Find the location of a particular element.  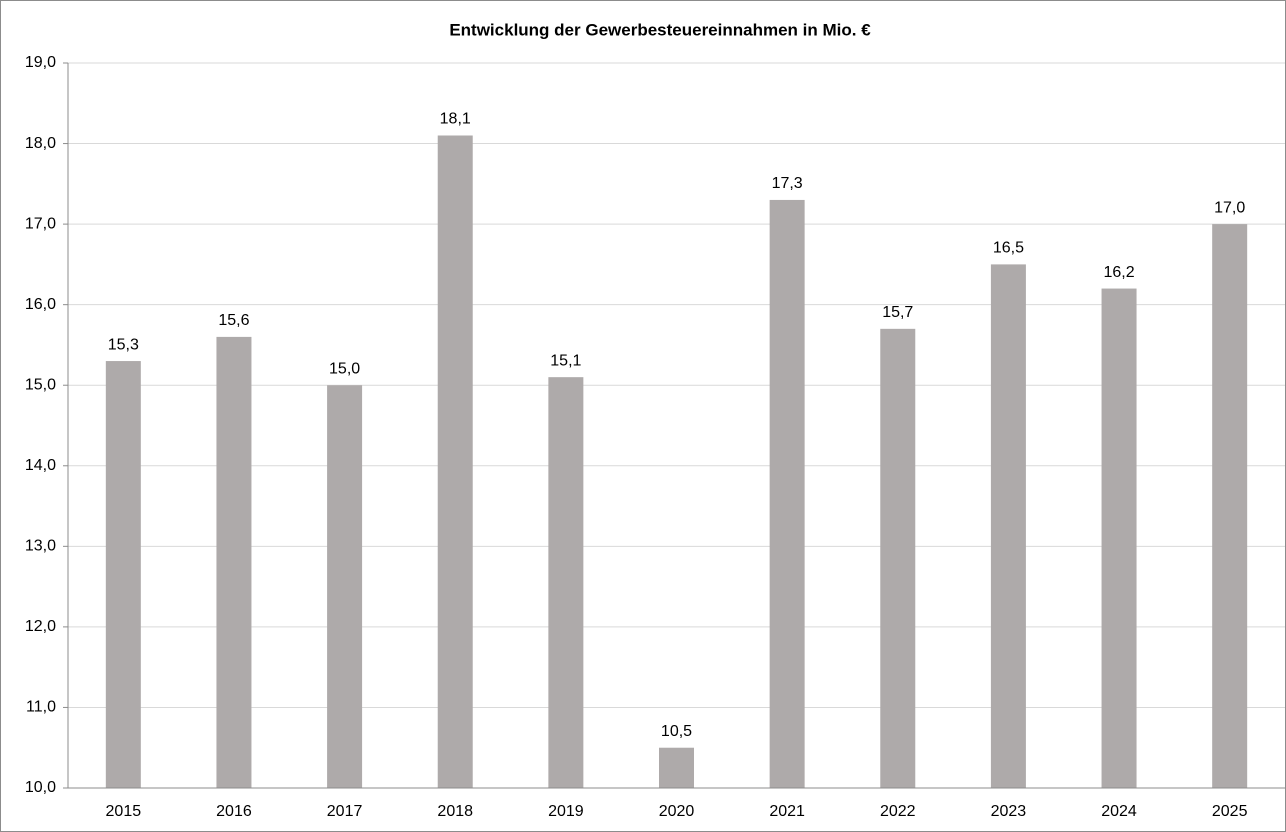

value-label: 17,0 is located at coordinates (1229, 207).